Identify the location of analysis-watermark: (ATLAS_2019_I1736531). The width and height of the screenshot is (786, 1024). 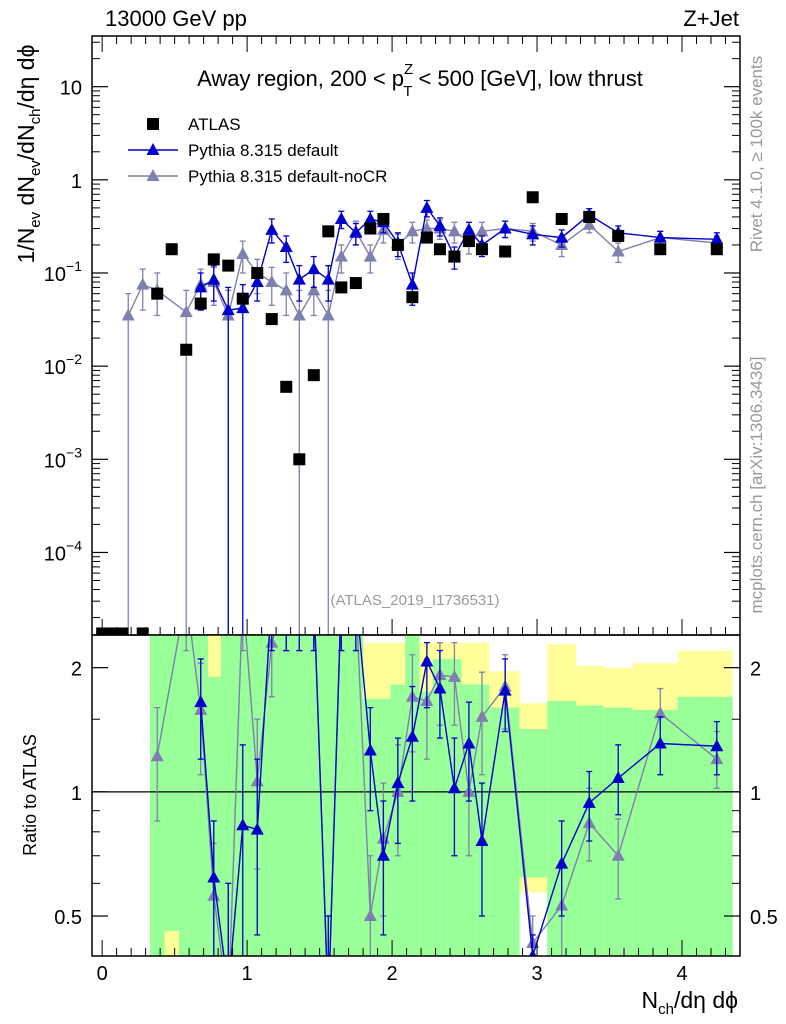
(414, 600).